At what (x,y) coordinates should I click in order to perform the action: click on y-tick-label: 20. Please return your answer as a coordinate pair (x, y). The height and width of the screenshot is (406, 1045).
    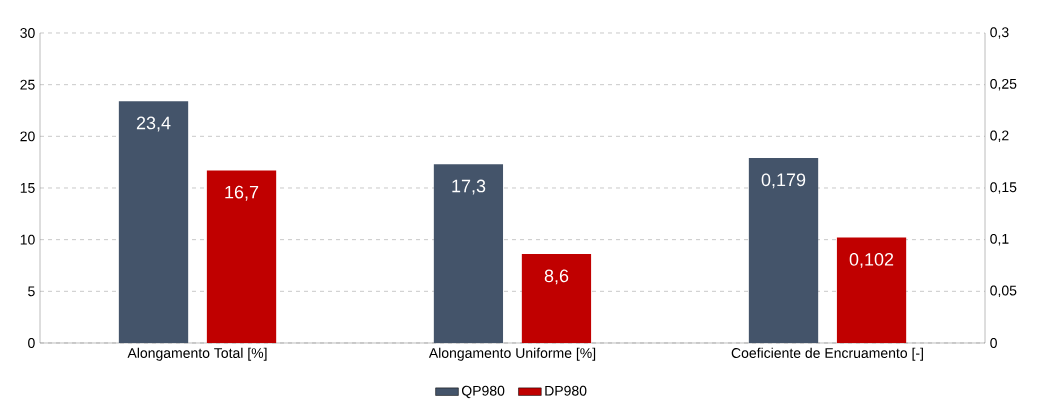
    Looking at the image, I should click on (27, 136).